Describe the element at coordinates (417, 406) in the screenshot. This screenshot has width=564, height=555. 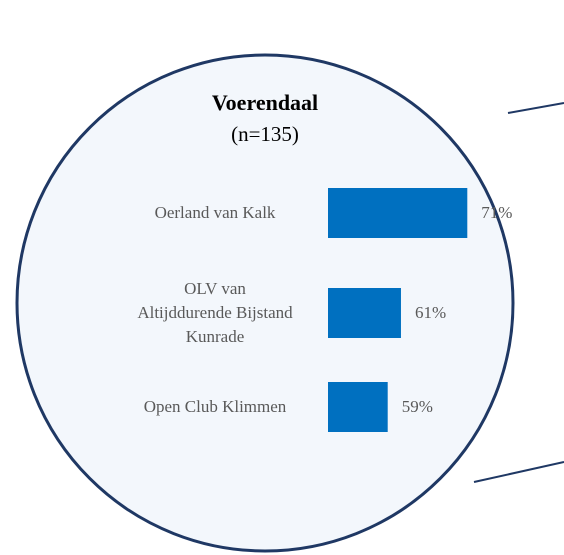
I see `value-label: 59%` at that location.